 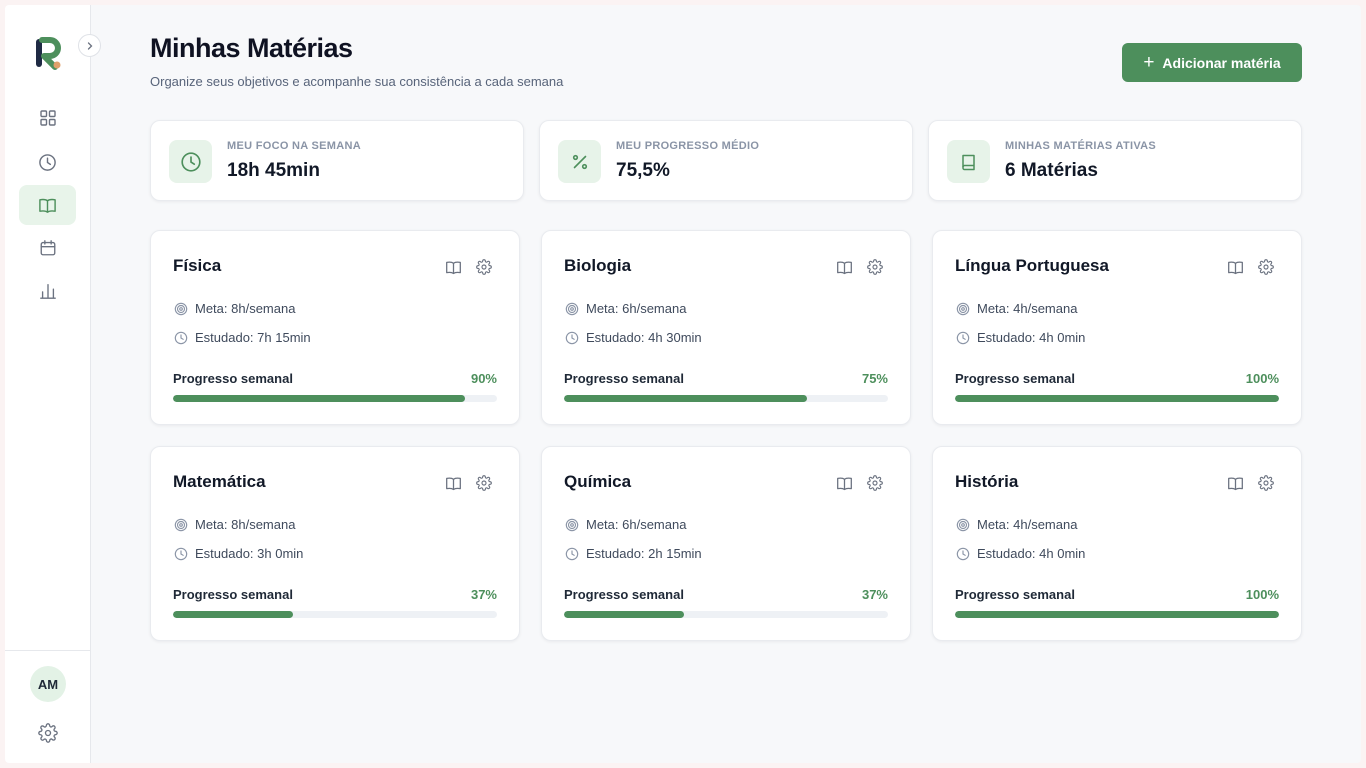 I want to click on bar-chart-icon, so click(x=47, y=291).